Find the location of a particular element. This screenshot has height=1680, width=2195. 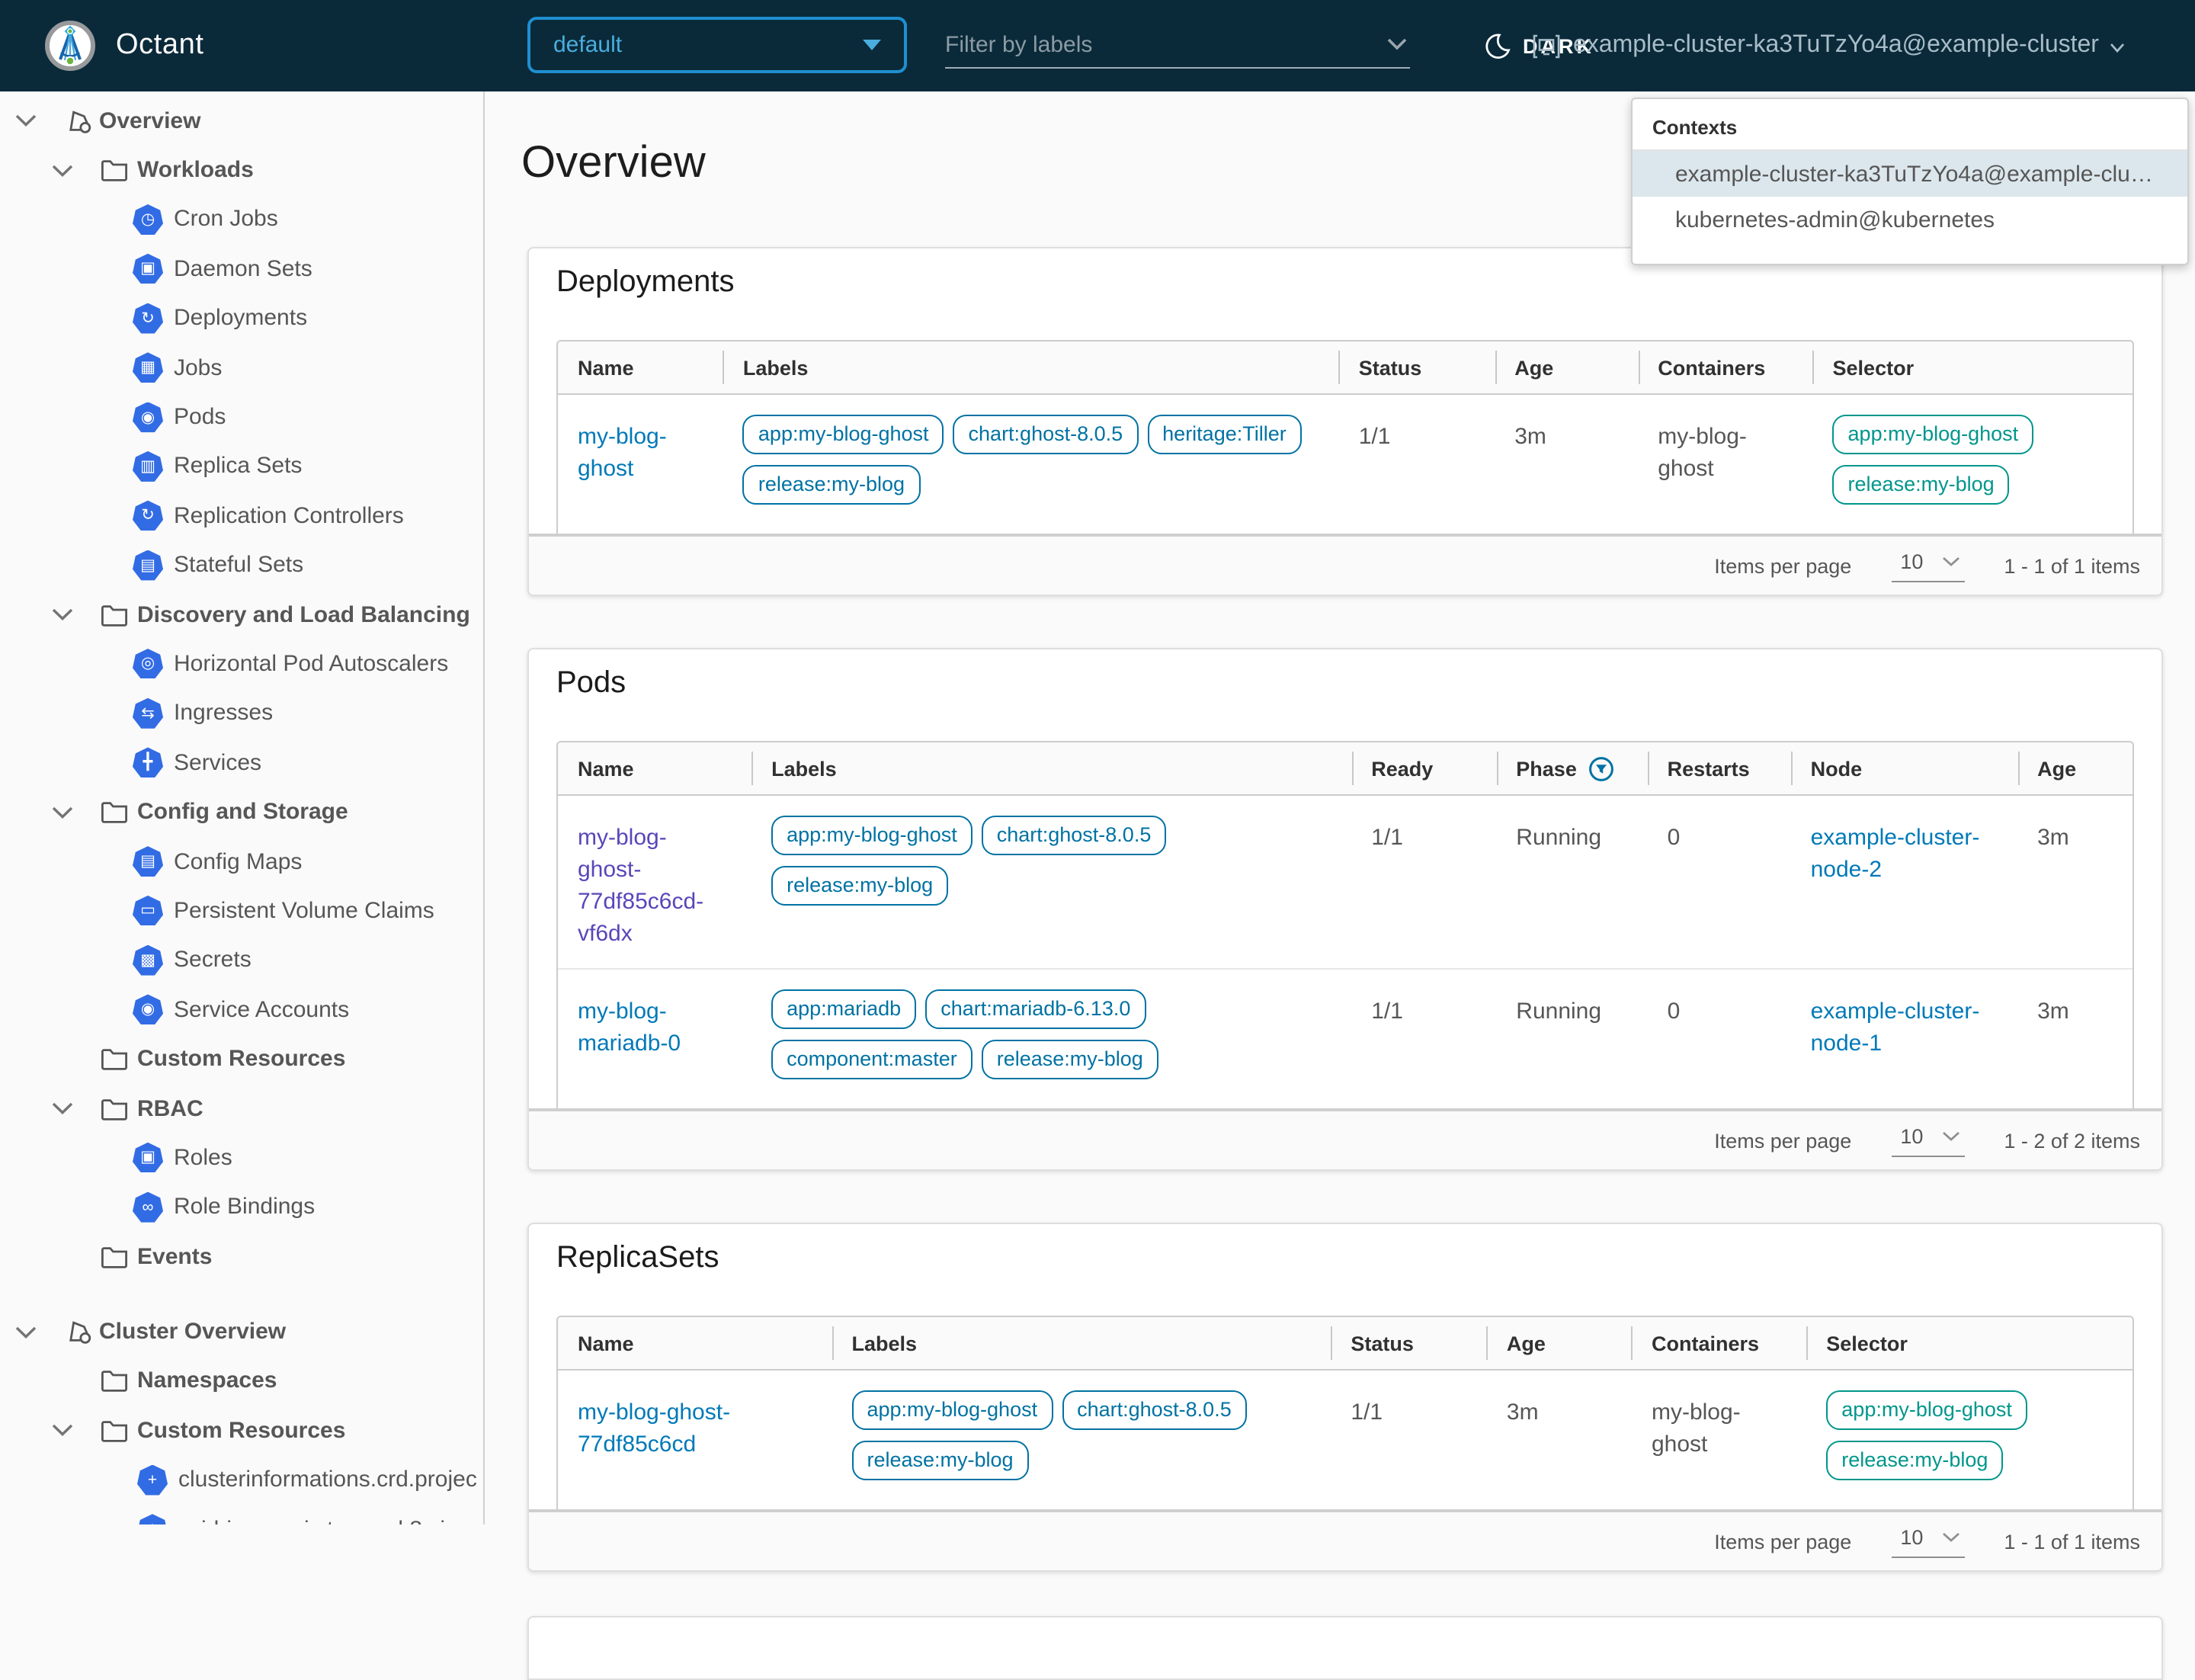

top-navbar: Octant default DARK is located at coordinates (1097, 45).